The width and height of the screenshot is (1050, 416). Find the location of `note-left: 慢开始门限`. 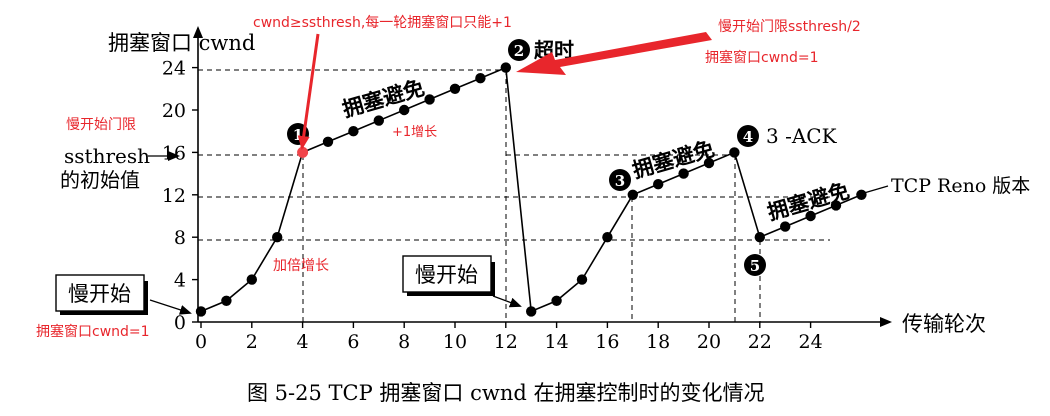

note-left: 慢开始门限 is located at coordinates (101, 124).